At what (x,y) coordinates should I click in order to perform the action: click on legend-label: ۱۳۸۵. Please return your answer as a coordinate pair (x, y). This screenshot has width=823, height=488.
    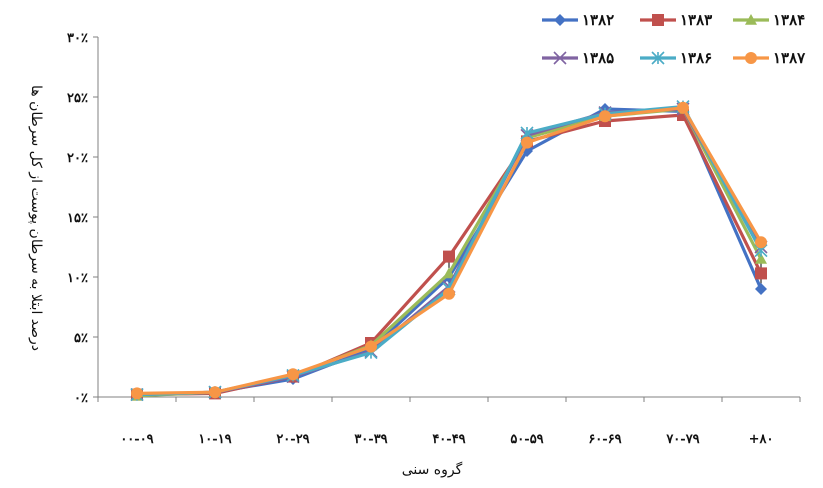
    Looking at the image, I should click on (598, 58).